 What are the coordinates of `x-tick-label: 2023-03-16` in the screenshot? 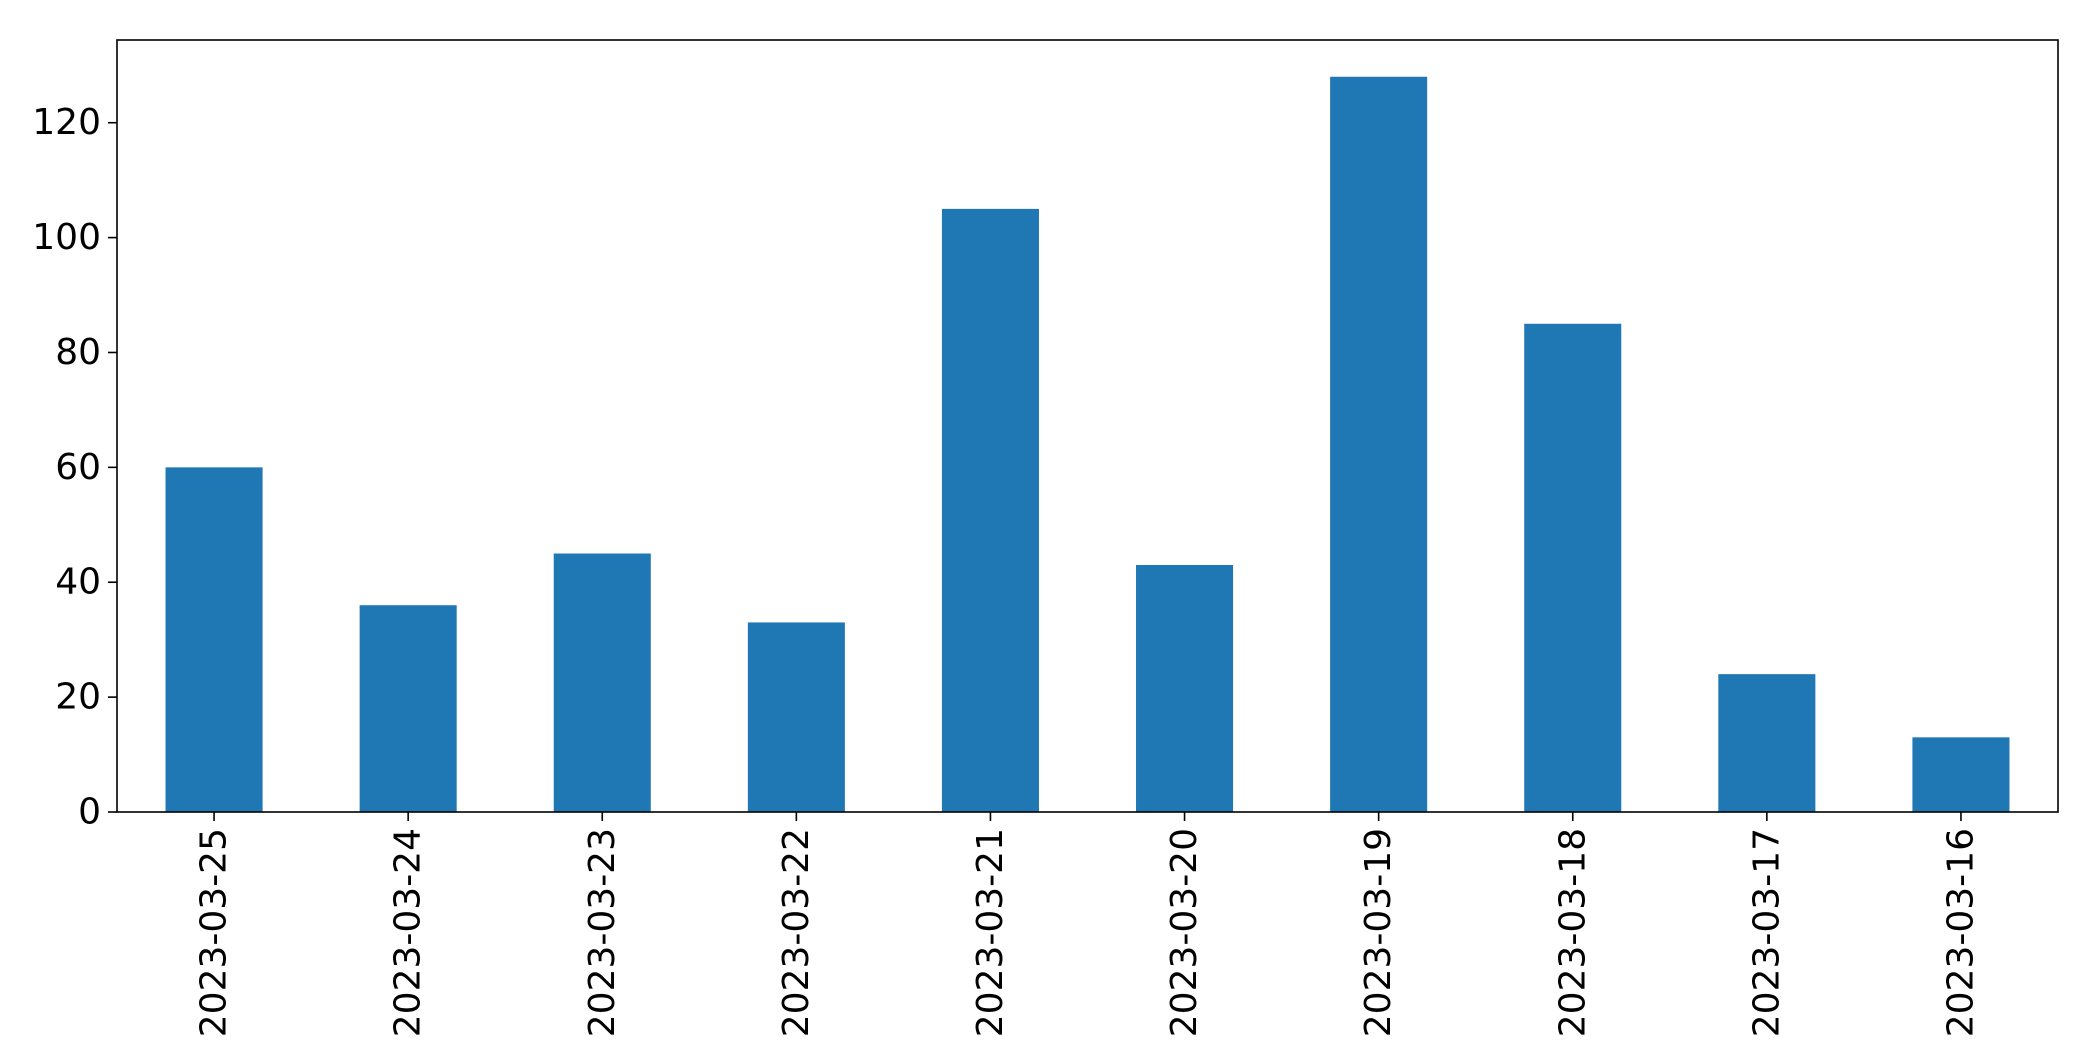 It's located at (1960, 932).